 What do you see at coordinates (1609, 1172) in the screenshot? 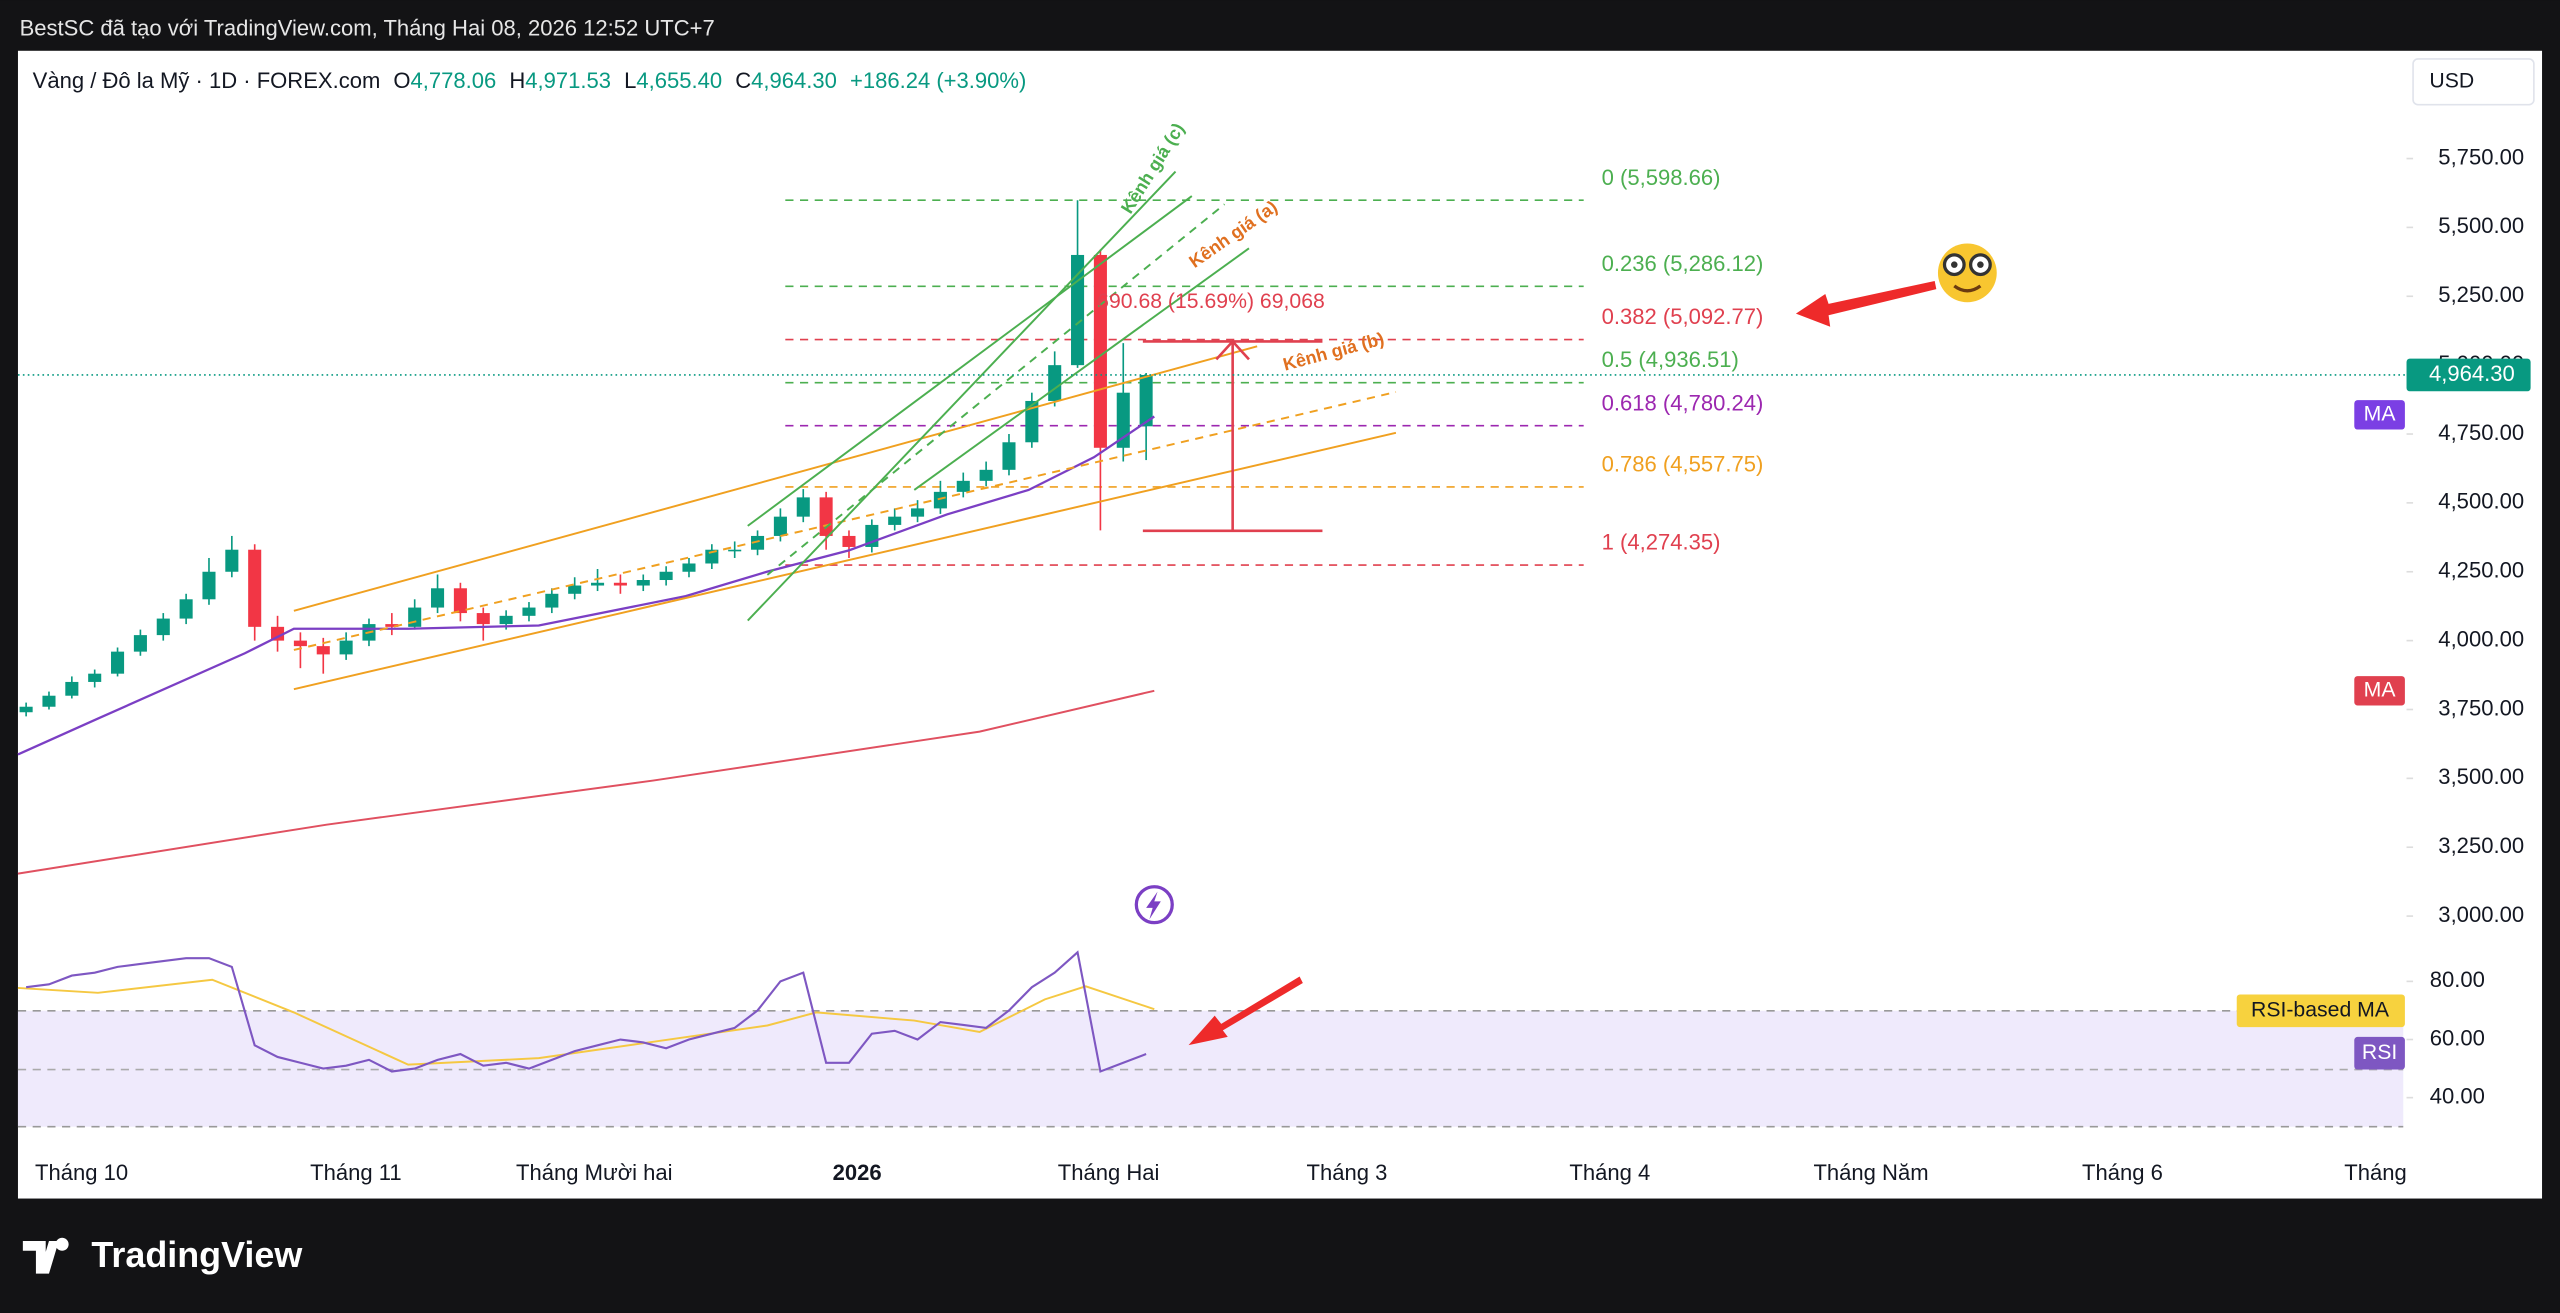
I see `time-label: Tháng 4` at bounding box center [1609, 1172].